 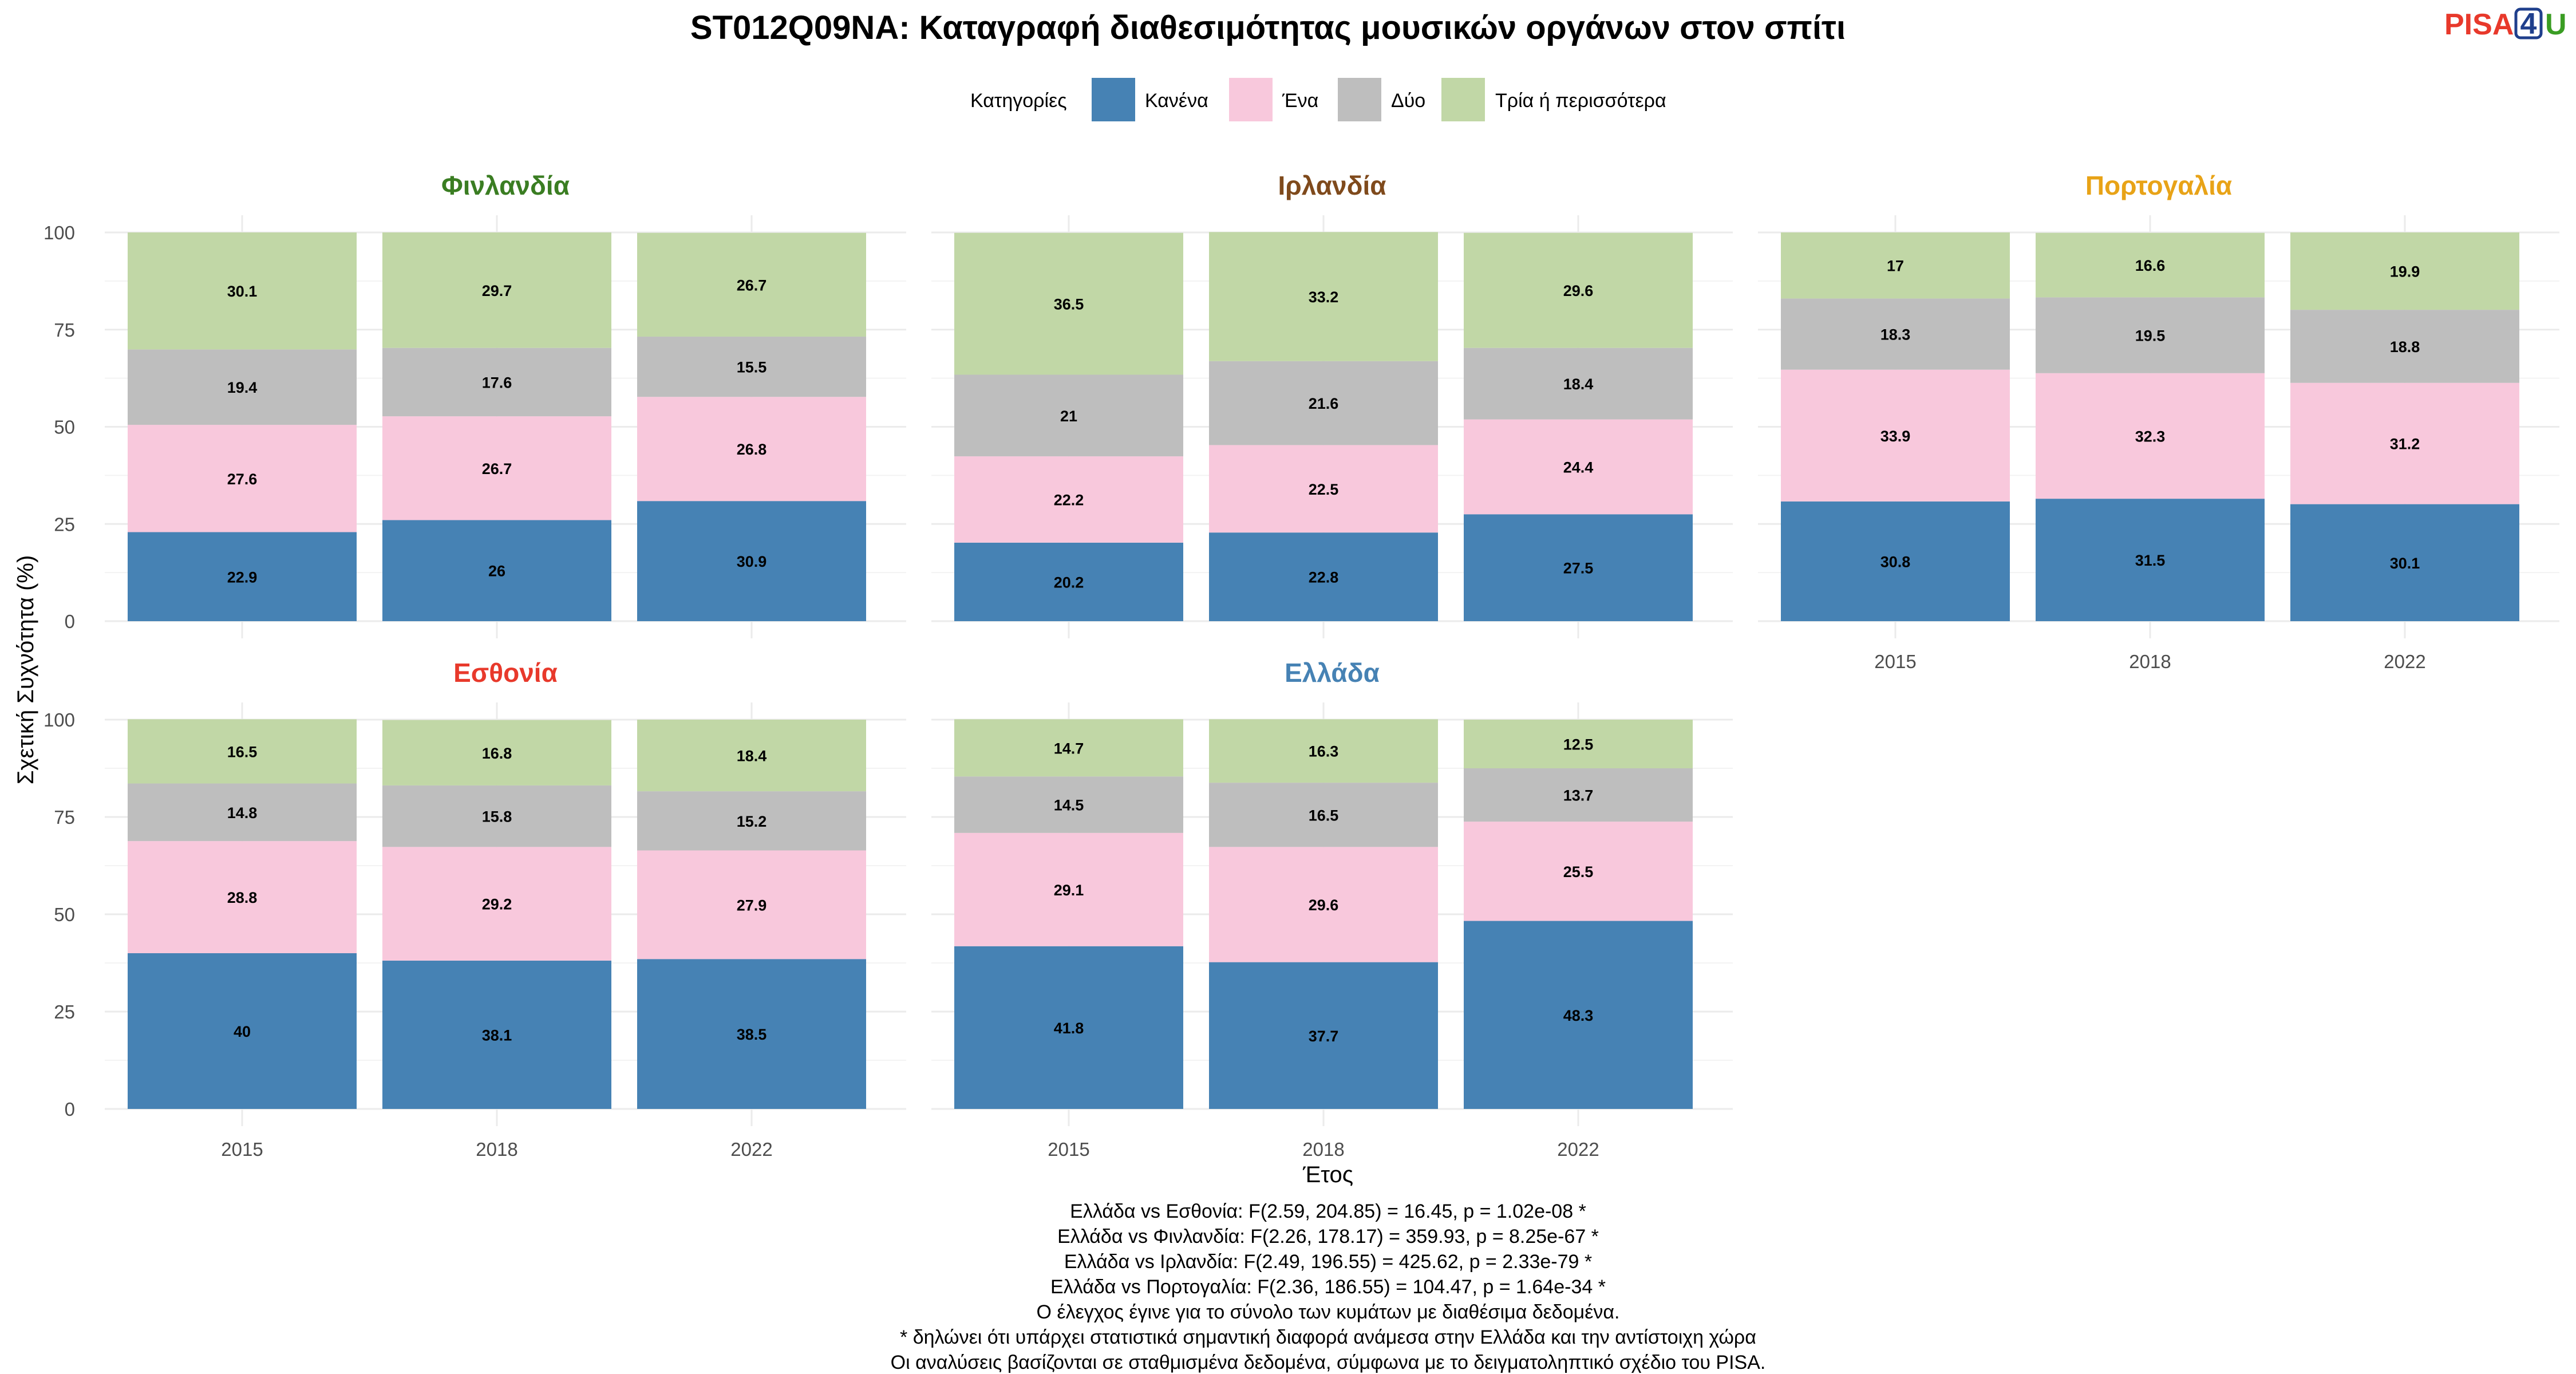 I want to click on data-label: 41.8, so click(x=1069, y=1028).